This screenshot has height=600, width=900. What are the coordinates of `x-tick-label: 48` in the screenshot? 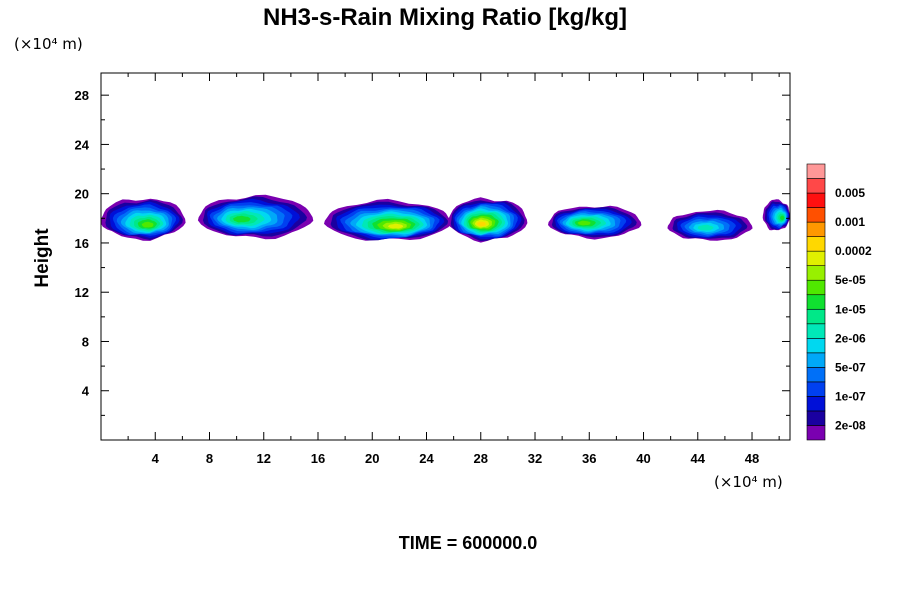 It's located at (752, 458).